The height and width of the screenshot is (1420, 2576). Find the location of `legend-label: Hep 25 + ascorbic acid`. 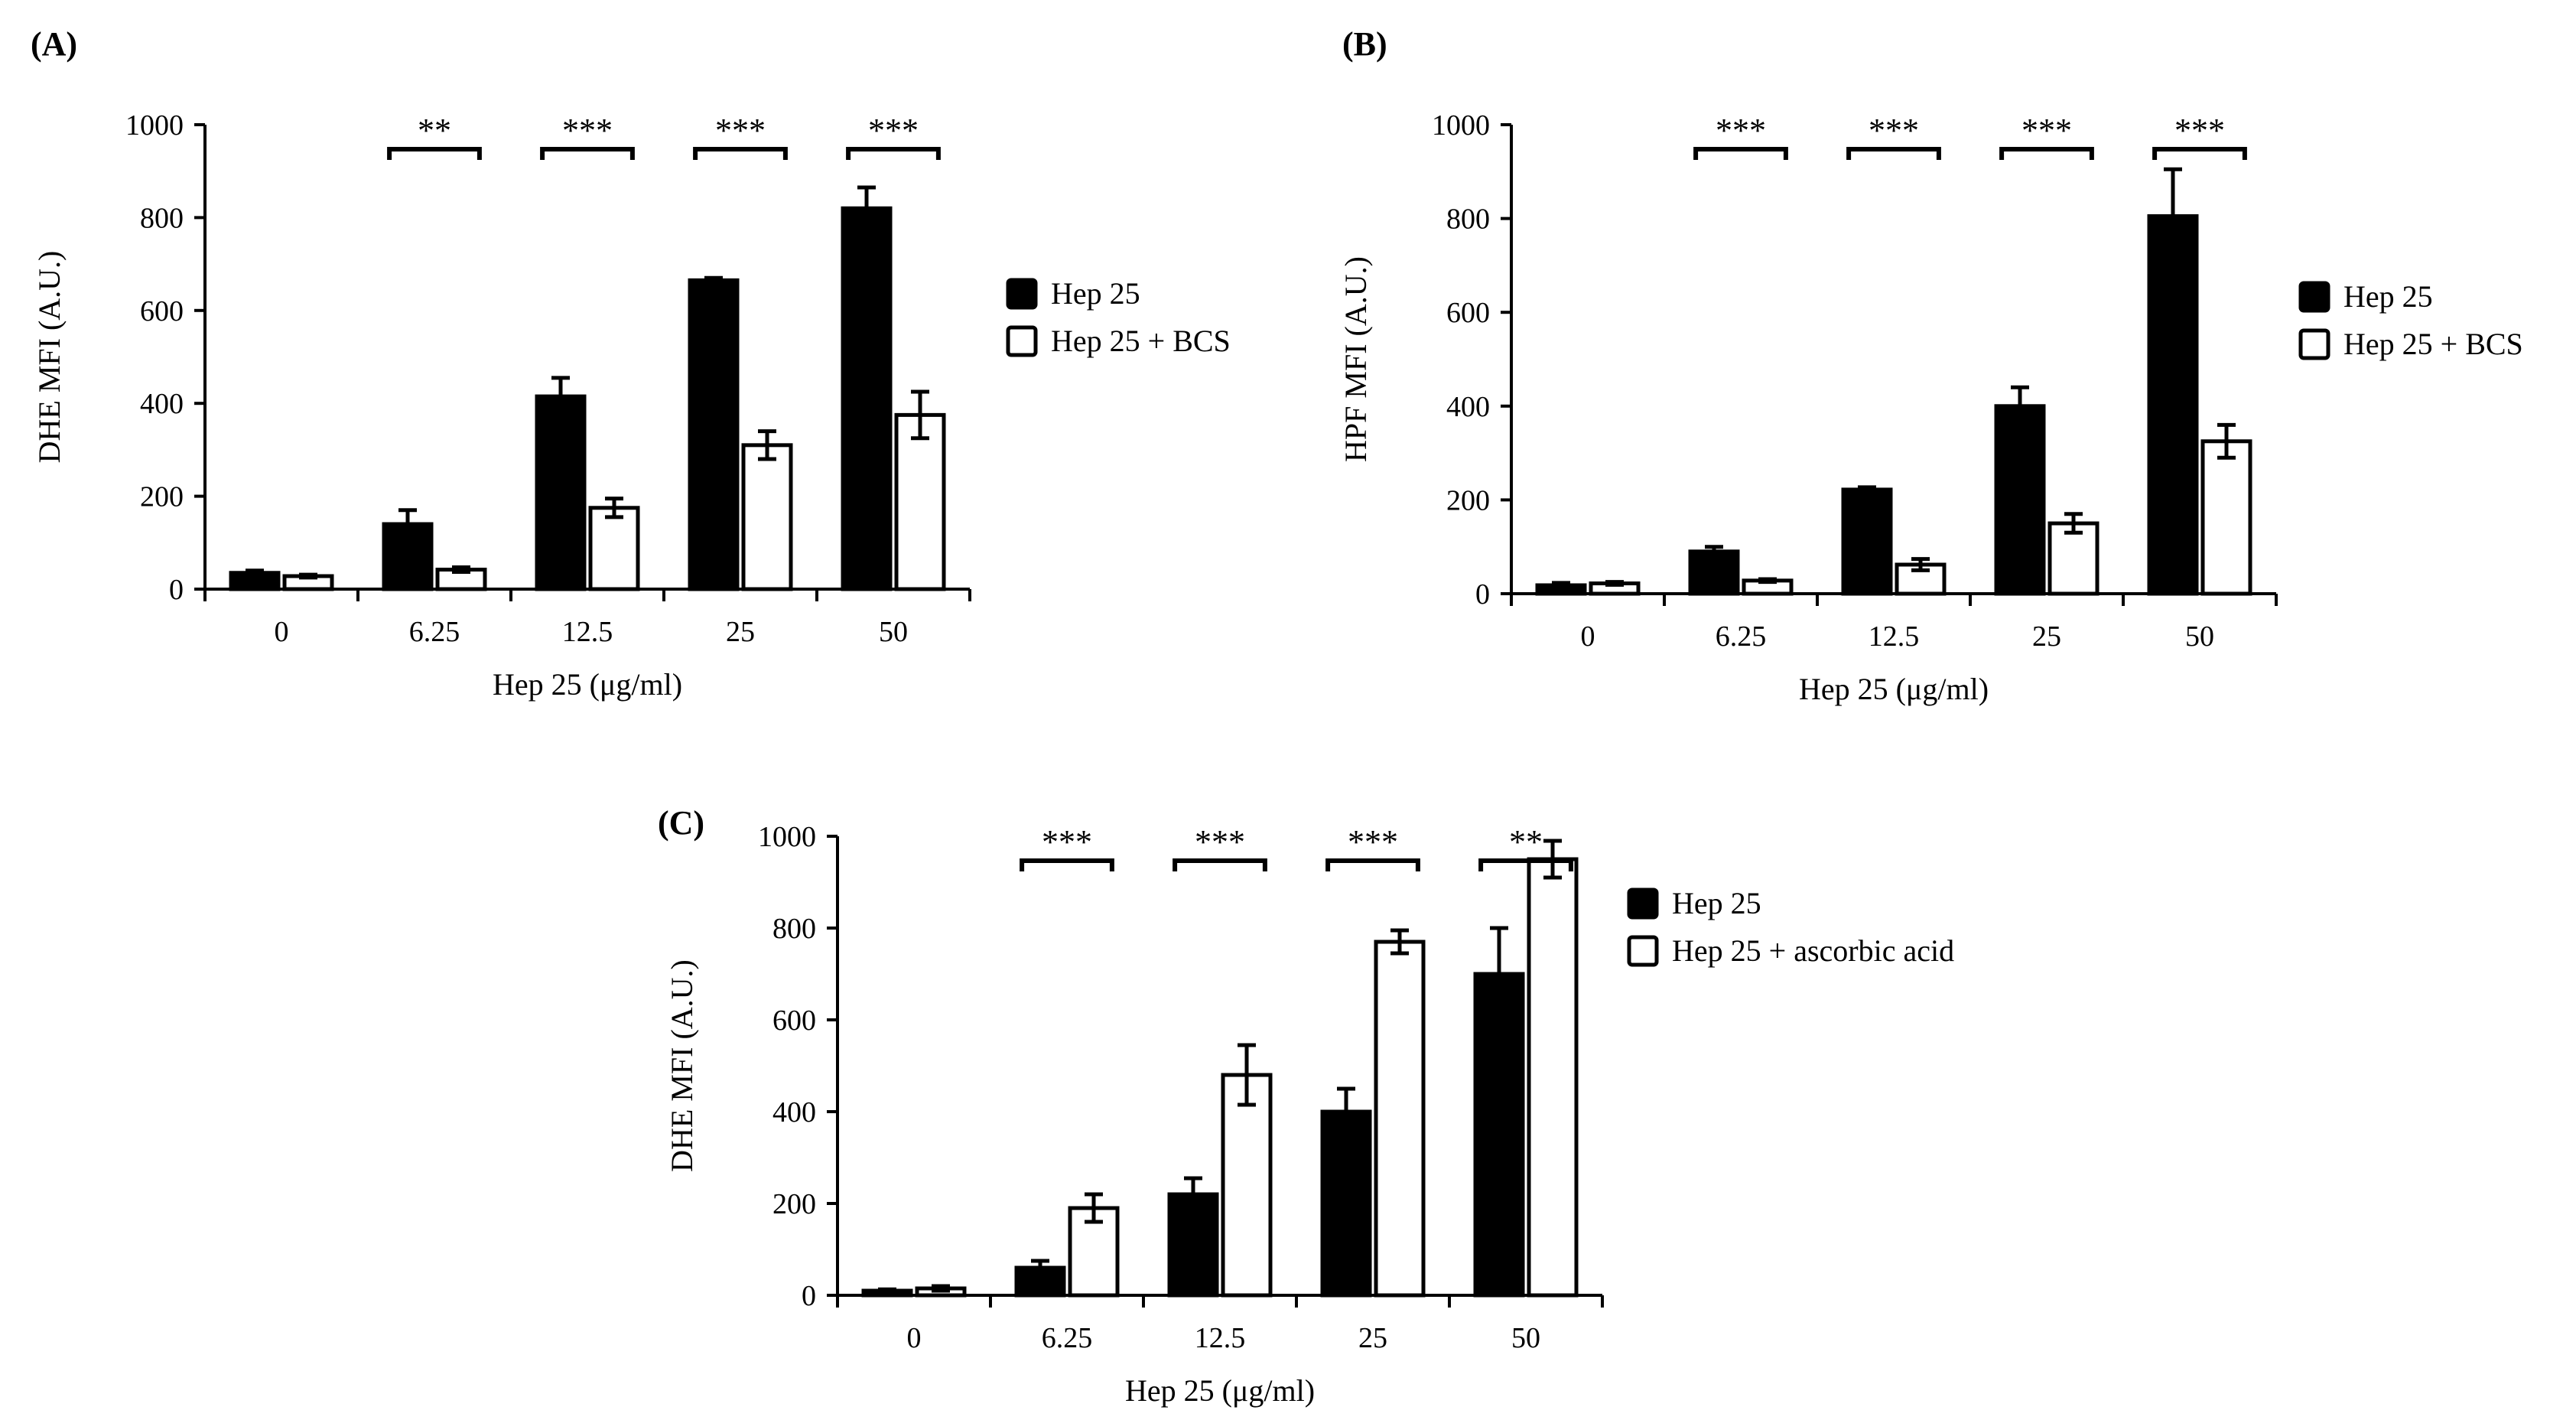

legend-label: Hep 25 + ascorbic acid is located at coordinates (1813, 951).